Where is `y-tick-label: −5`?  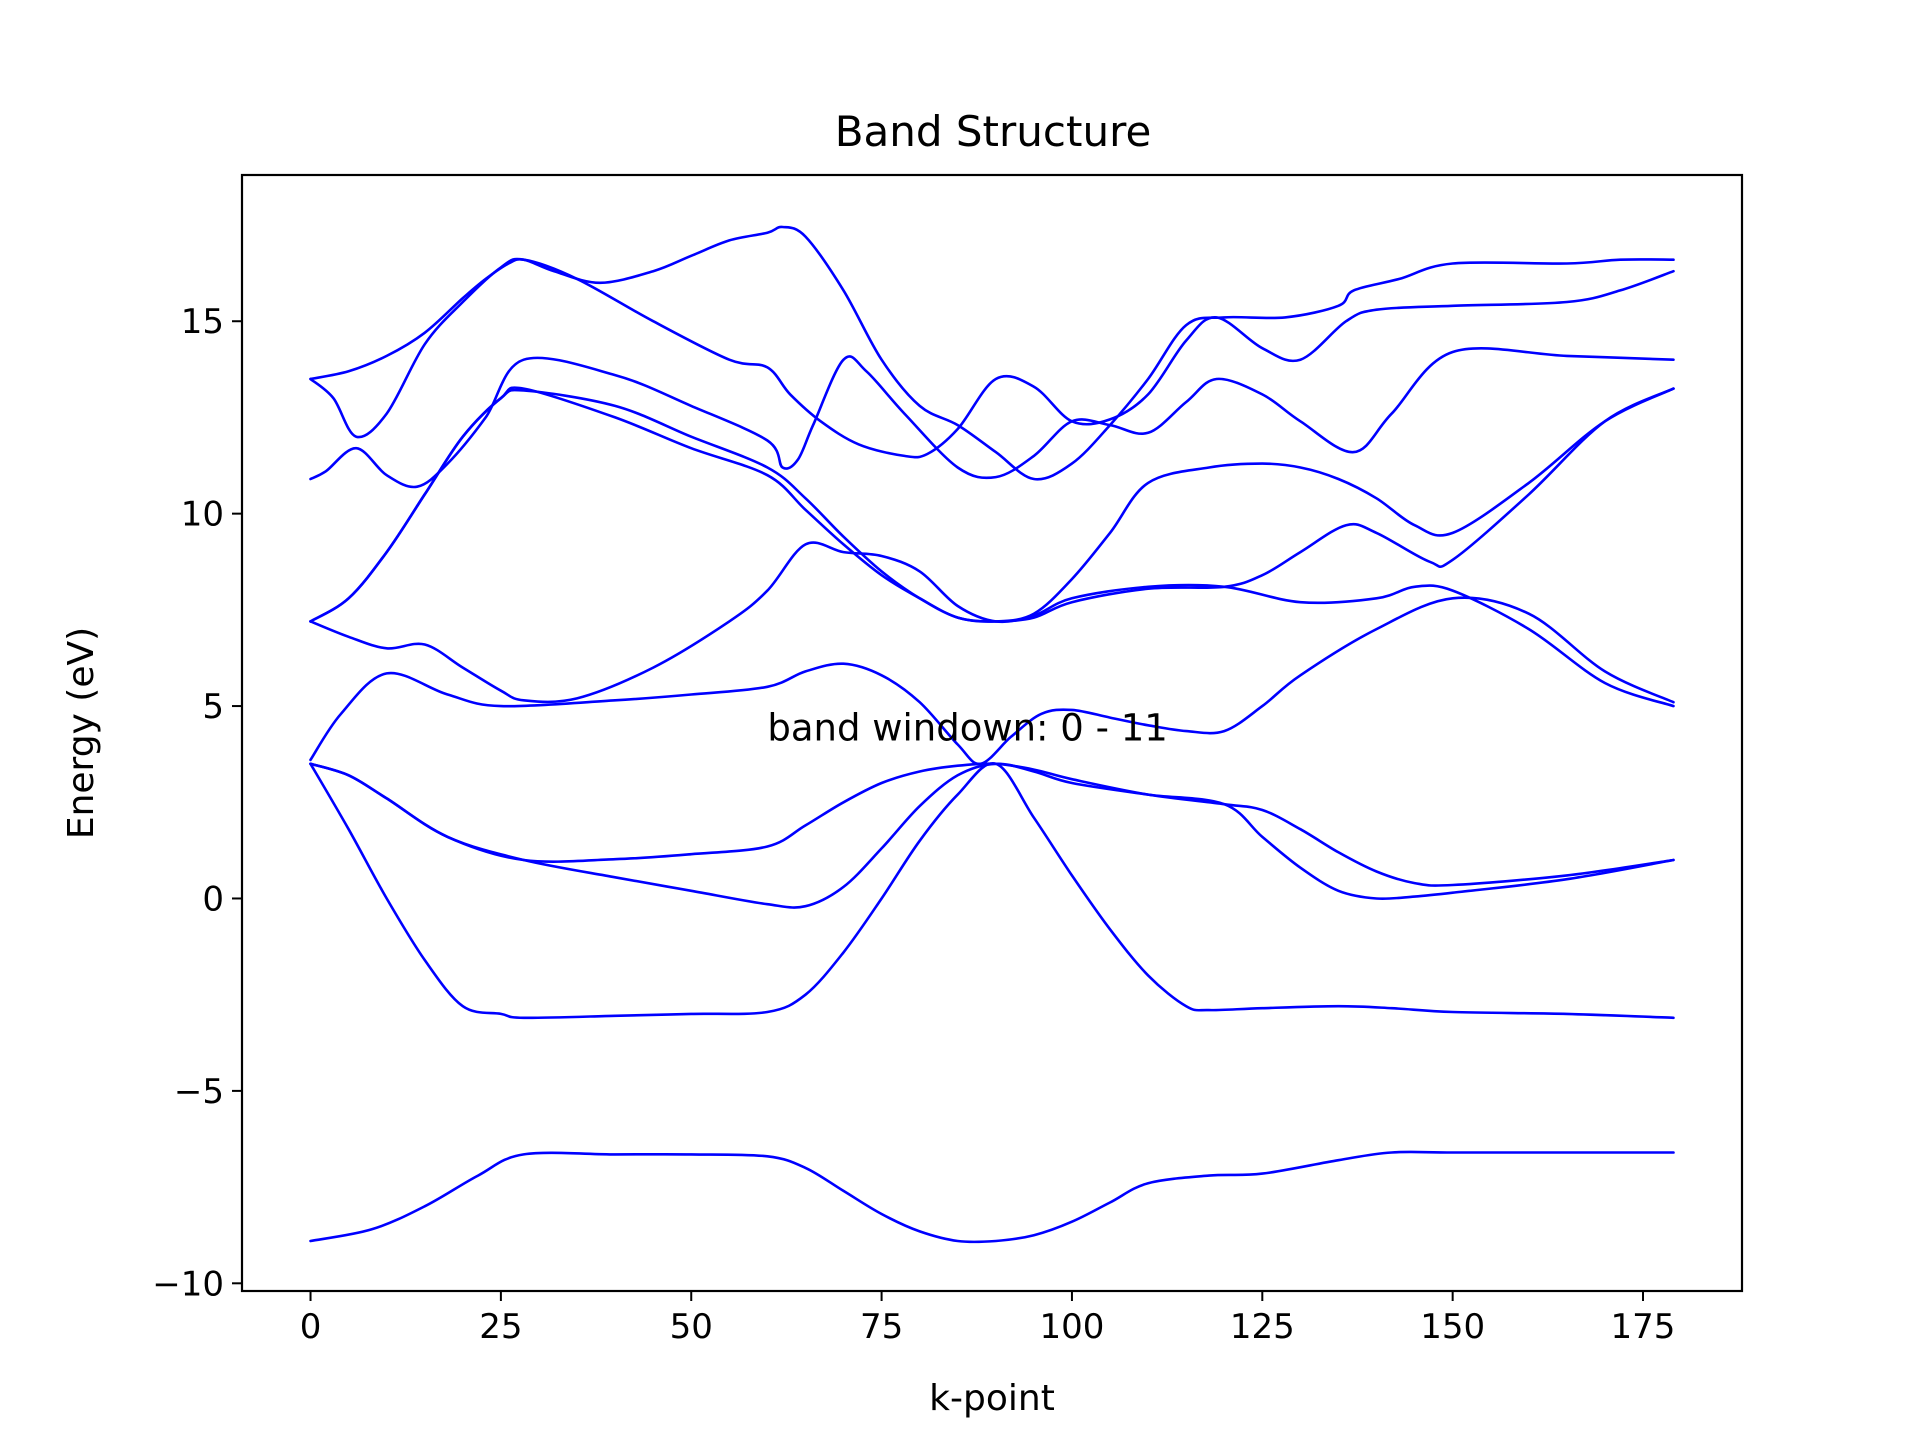 y-tick-label: −5 is located at coordinates (199, 1092).